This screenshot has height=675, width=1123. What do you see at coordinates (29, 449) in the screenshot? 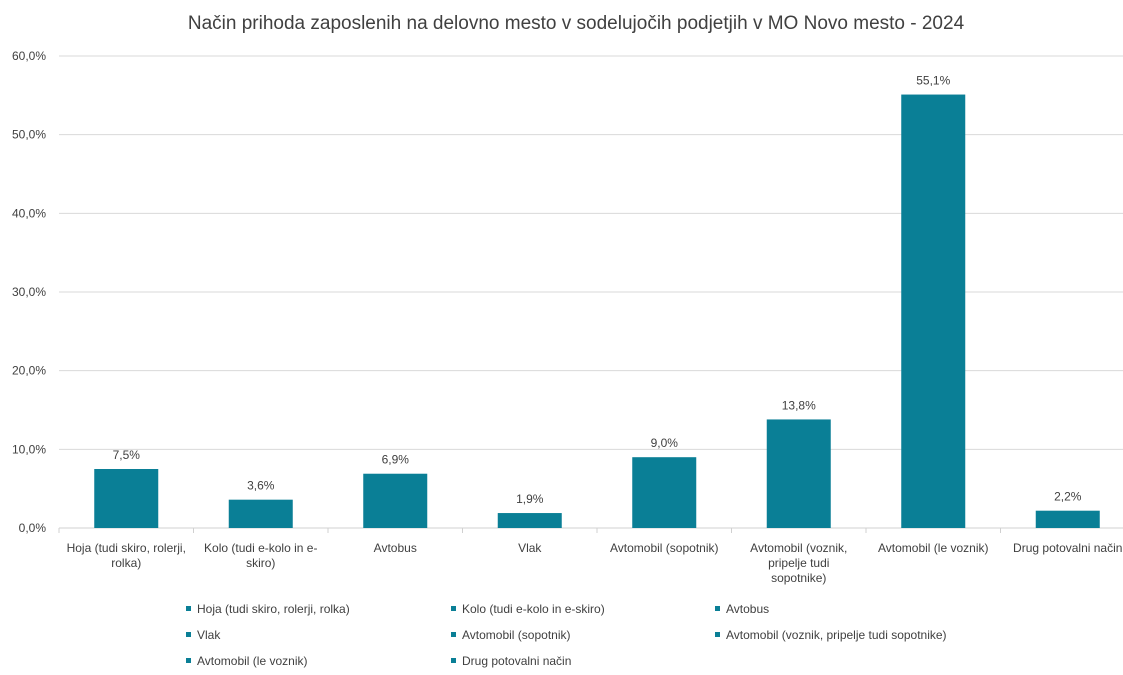
I see `y-tick-label: 10,0%` at bounding box center [29, 449].